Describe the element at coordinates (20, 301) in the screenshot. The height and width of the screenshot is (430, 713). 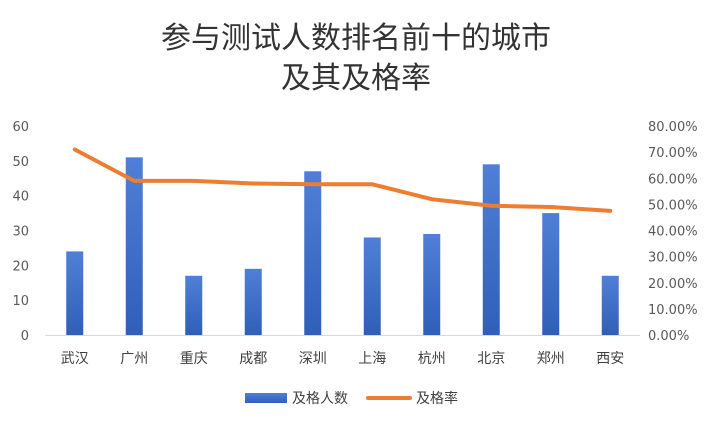
I see `left-tick-label: 10` at that location.